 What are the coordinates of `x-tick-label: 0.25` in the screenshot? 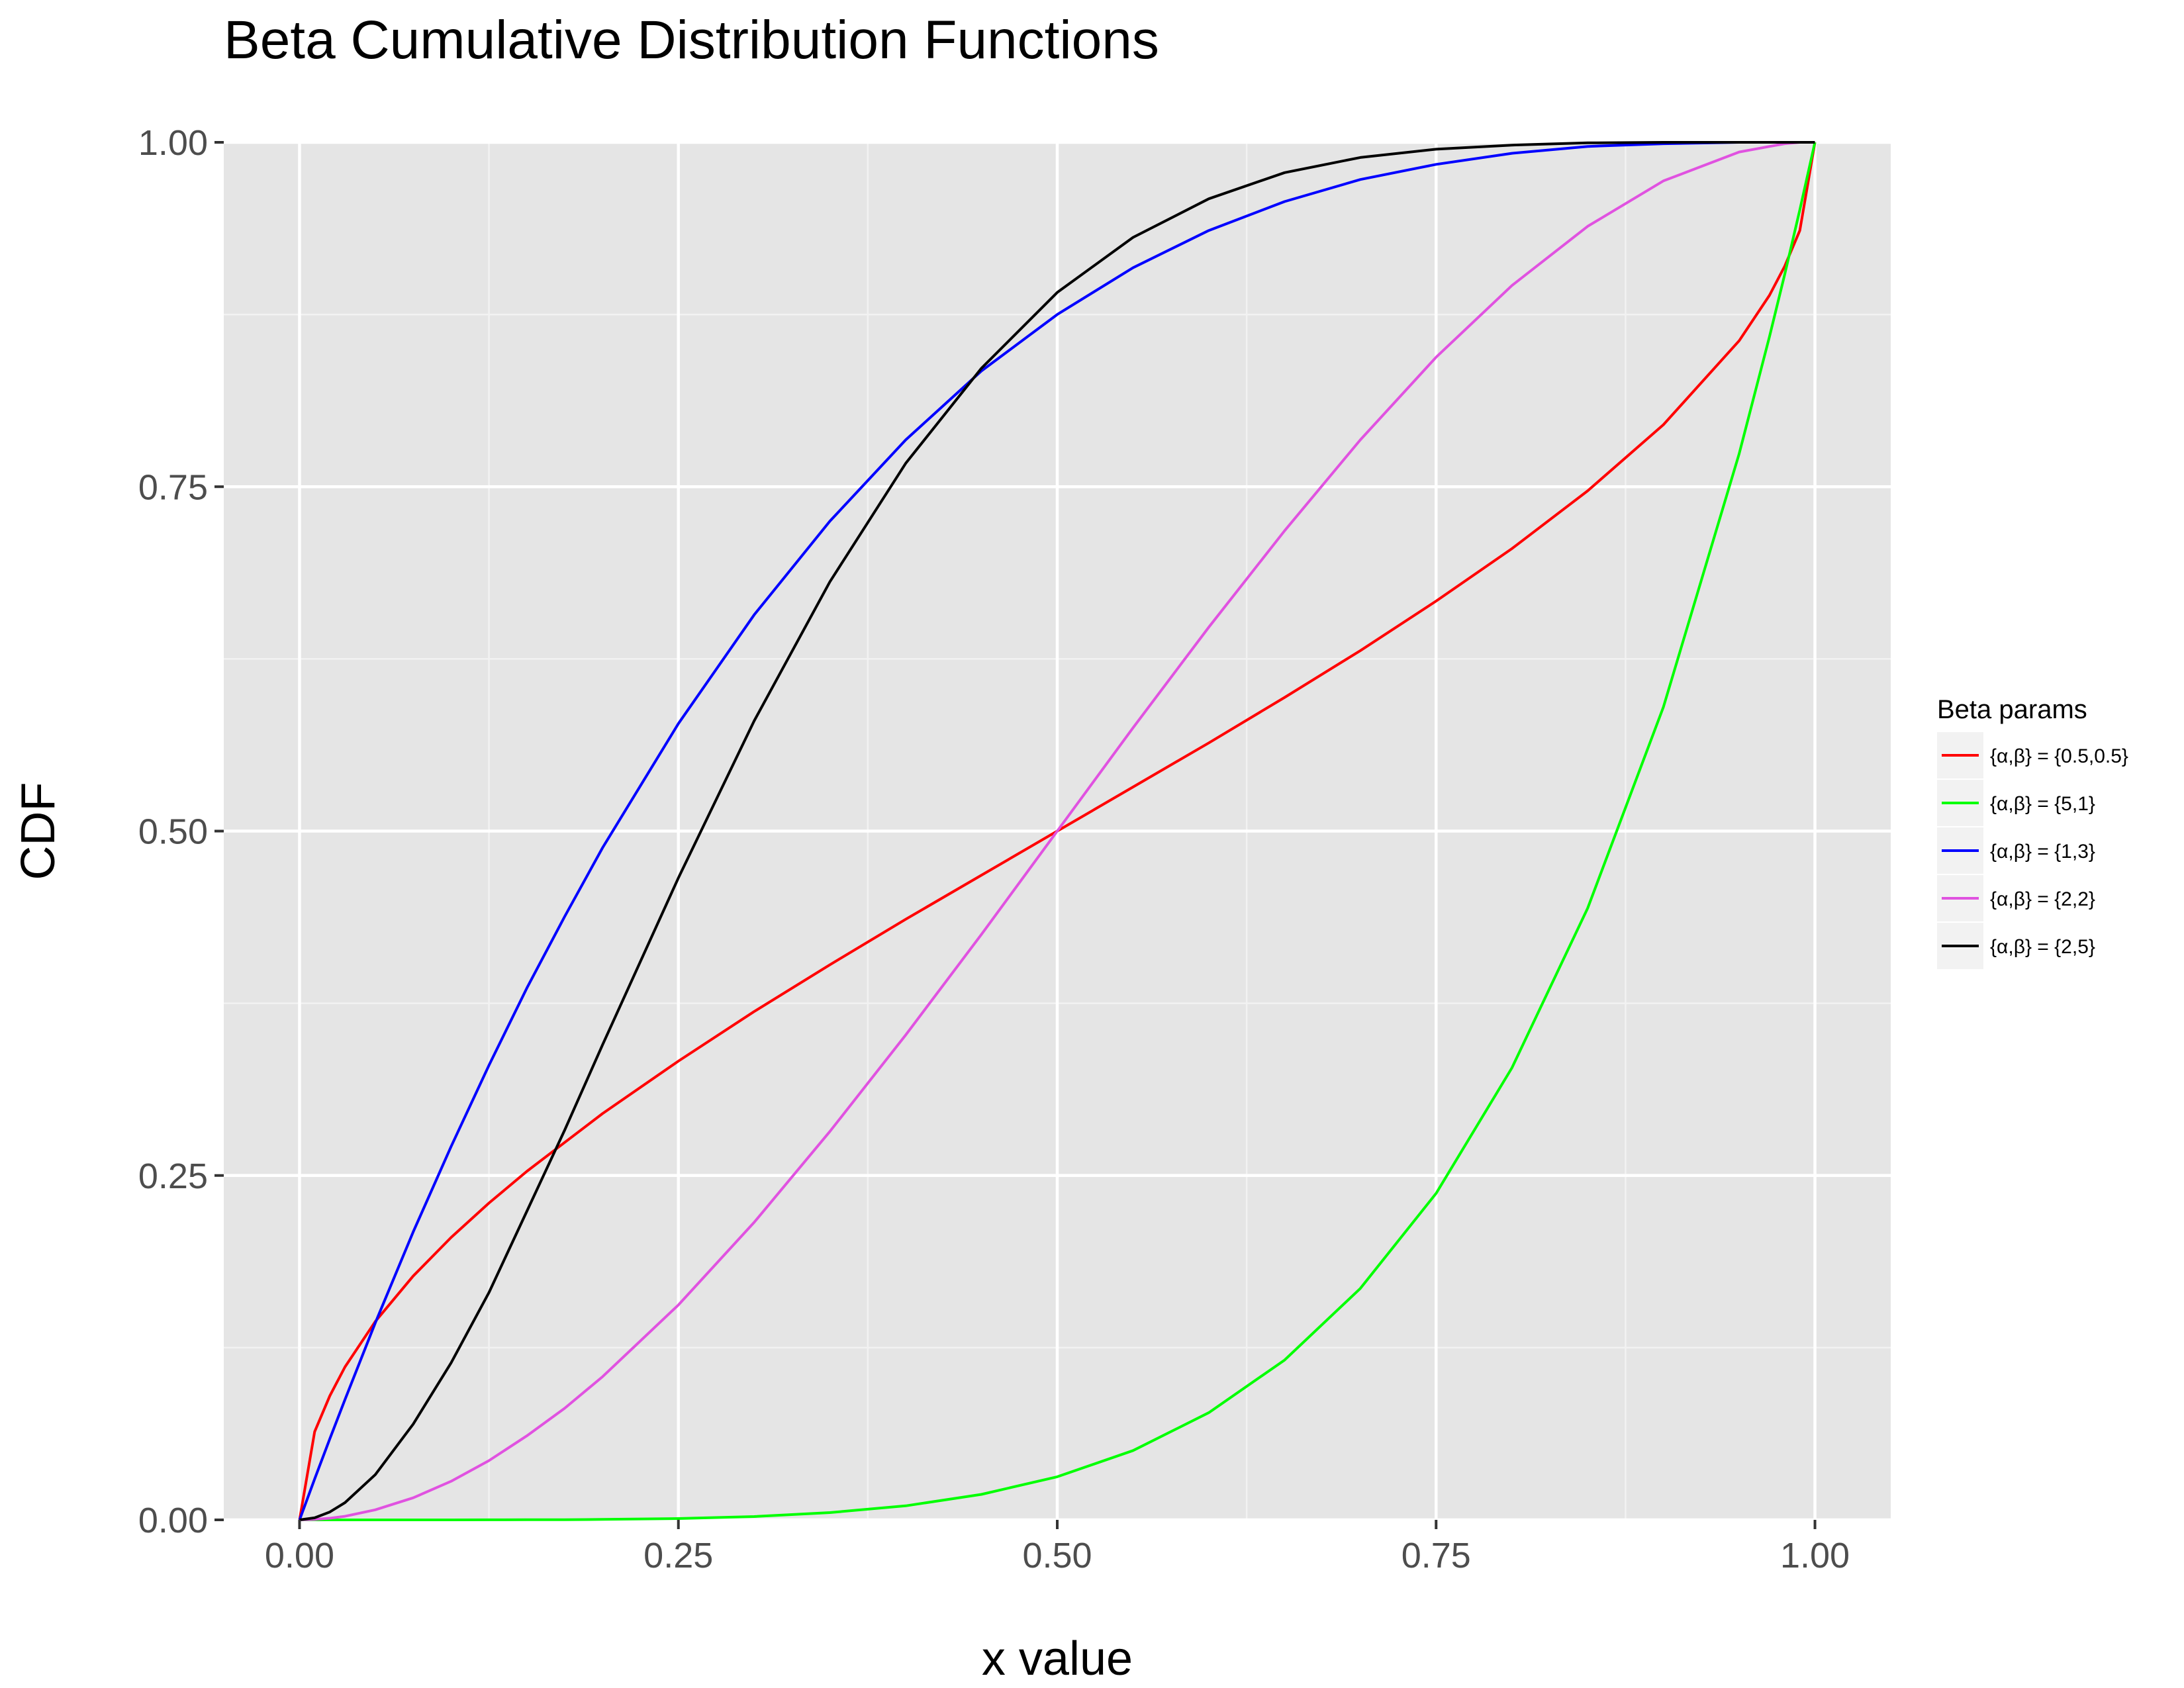 It's located at (678, 1555).